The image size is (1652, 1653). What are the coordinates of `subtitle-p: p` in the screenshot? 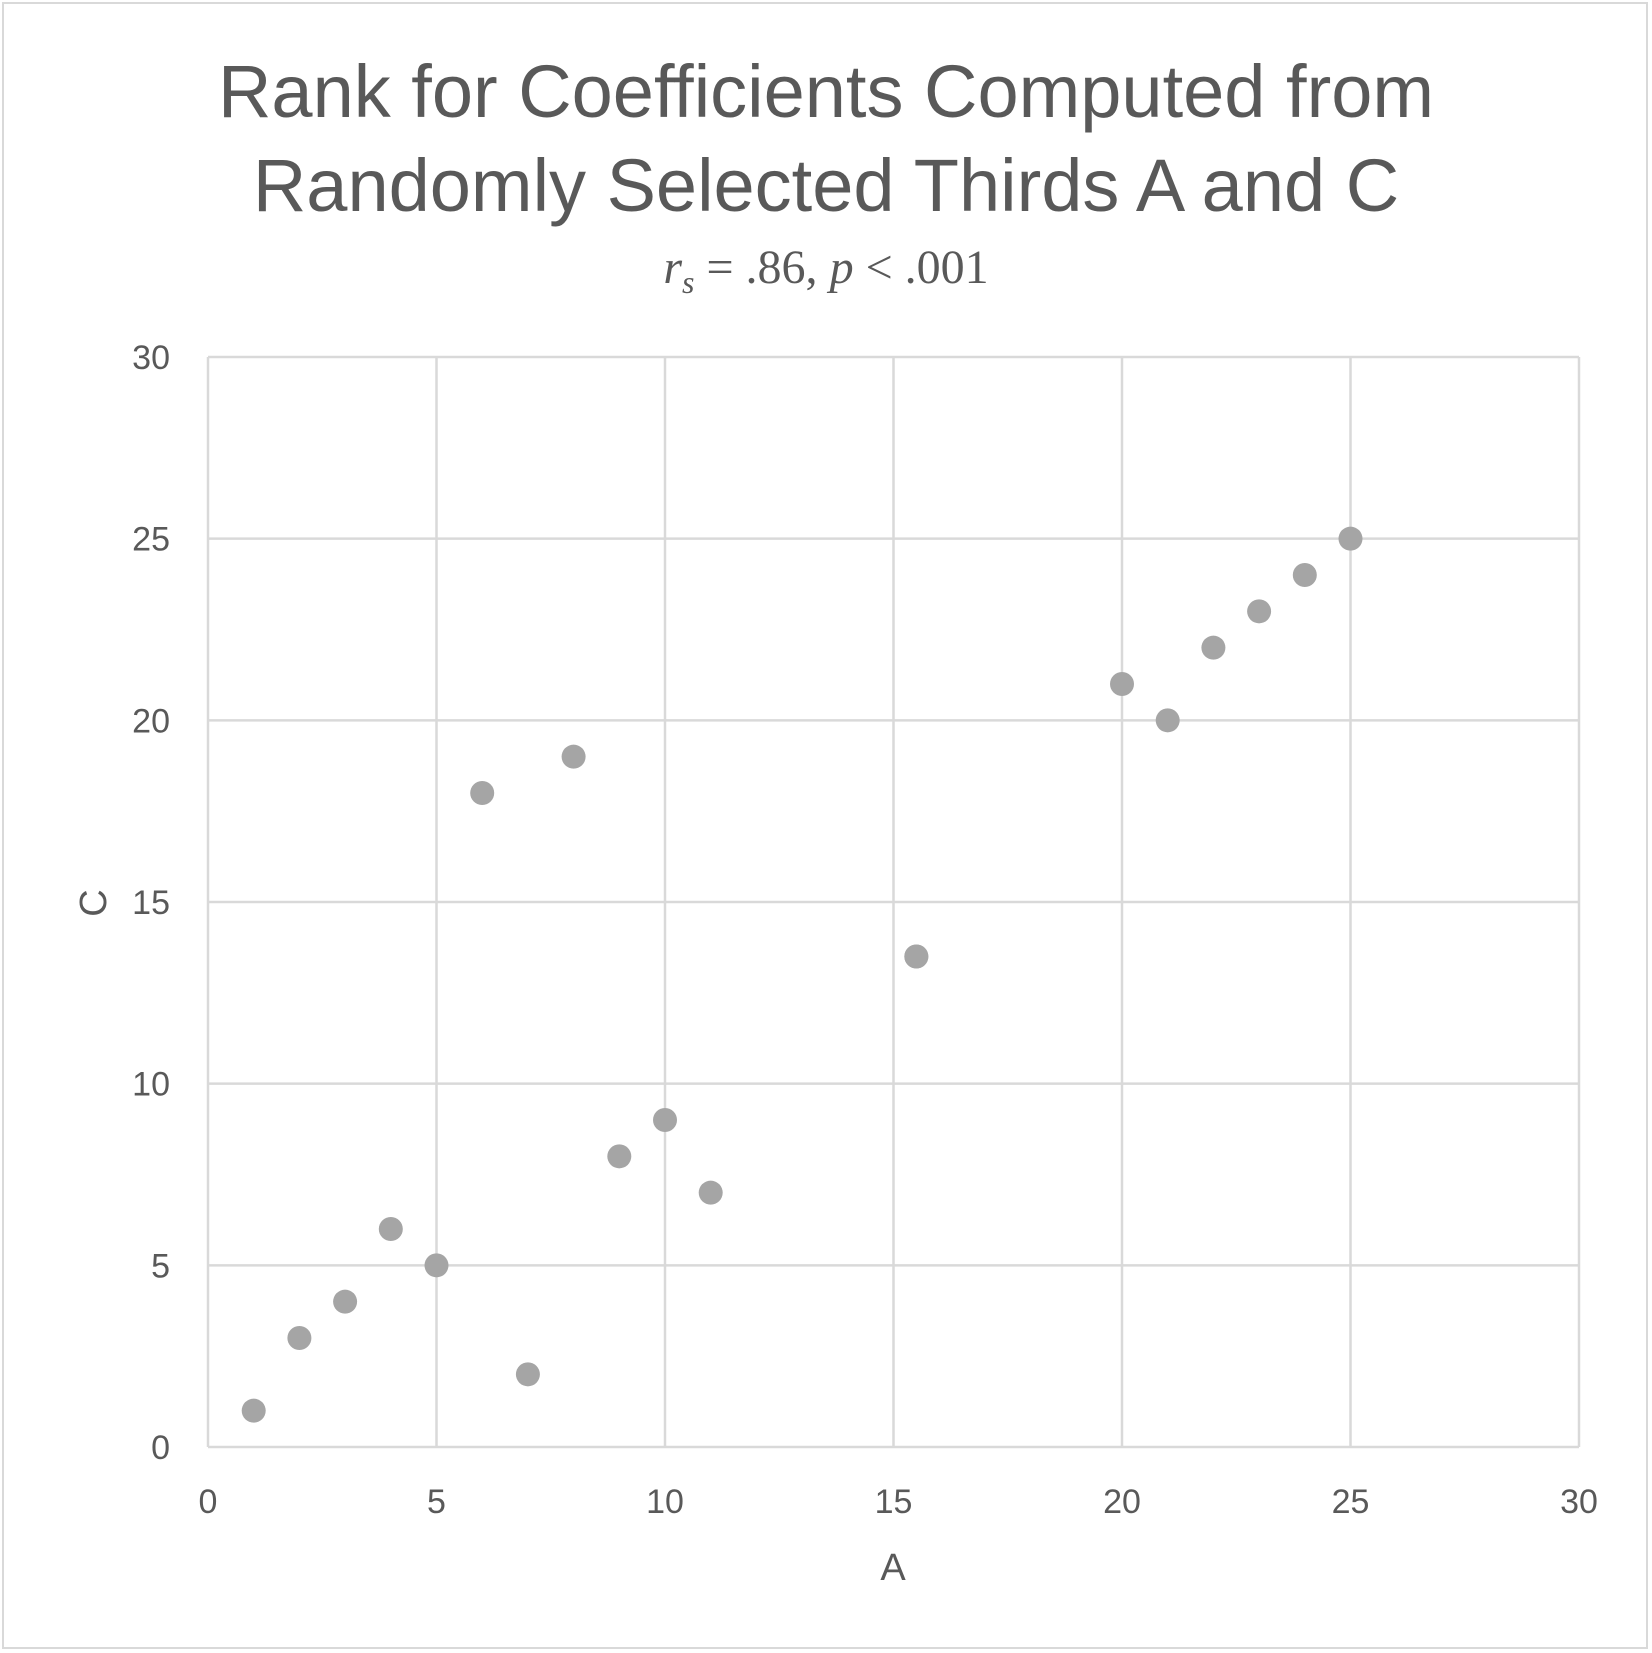 It's located at (841, 267).